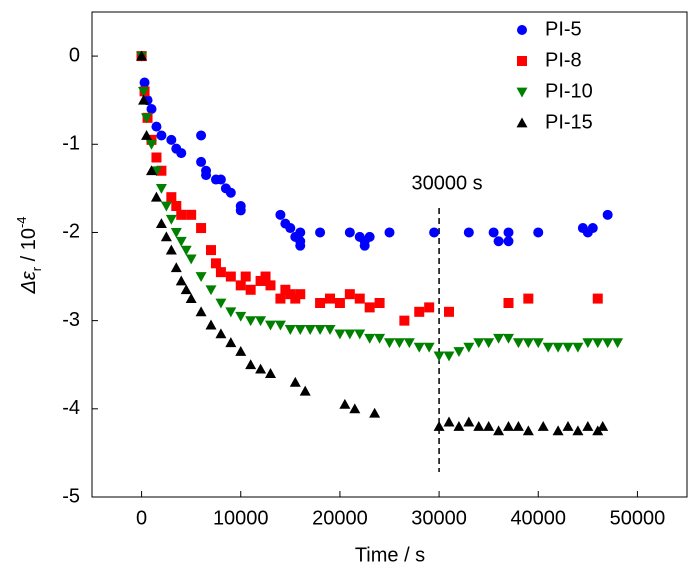 Image resolution: width=700 pixels, height=580 pixels. What do you see at coordinates (522, 61) in the screenshot?
I see `legend-marker` at bounding box center [522, 61].